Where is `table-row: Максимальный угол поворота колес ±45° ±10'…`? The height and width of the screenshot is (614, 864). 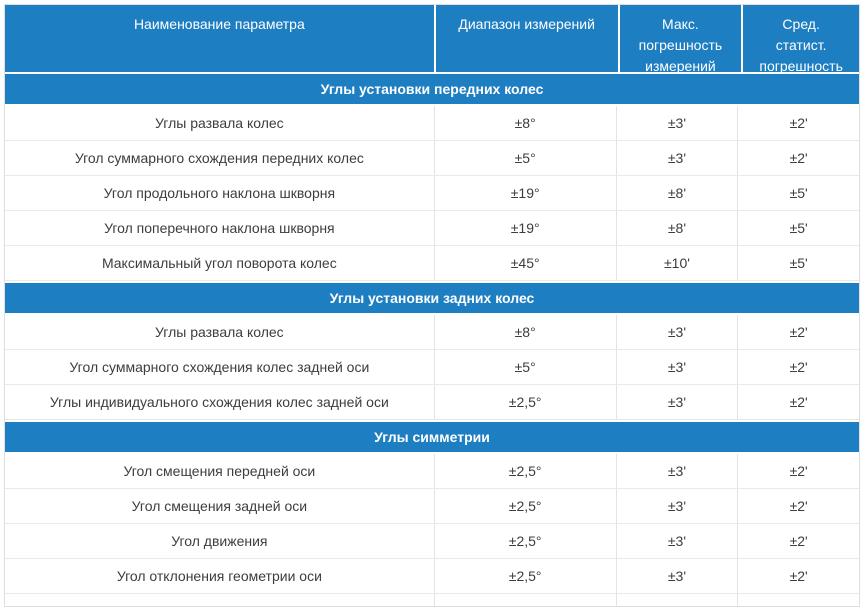
table-row: Максимальный угол поворота колес ±45° ±10'… is located at coordinates (432, 263).